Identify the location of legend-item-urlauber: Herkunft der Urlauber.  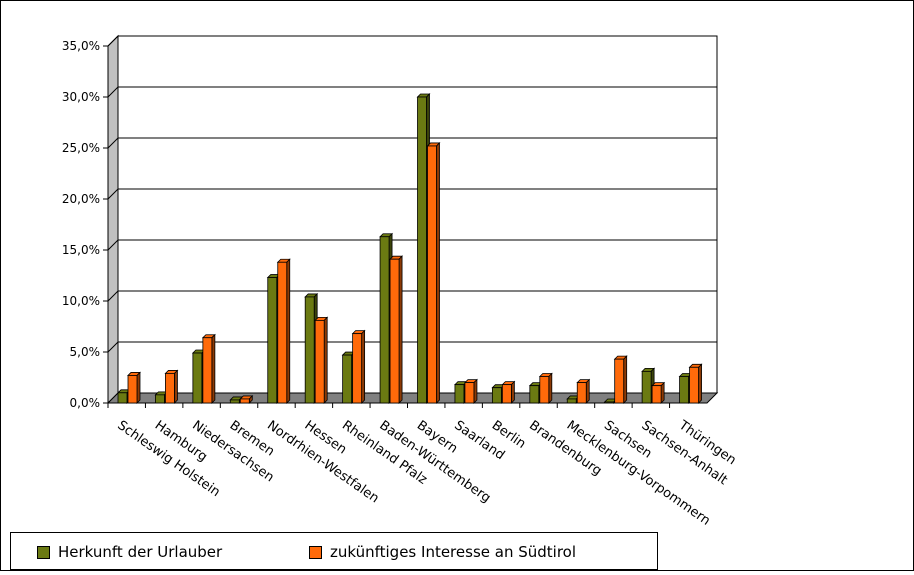
(129, 552).